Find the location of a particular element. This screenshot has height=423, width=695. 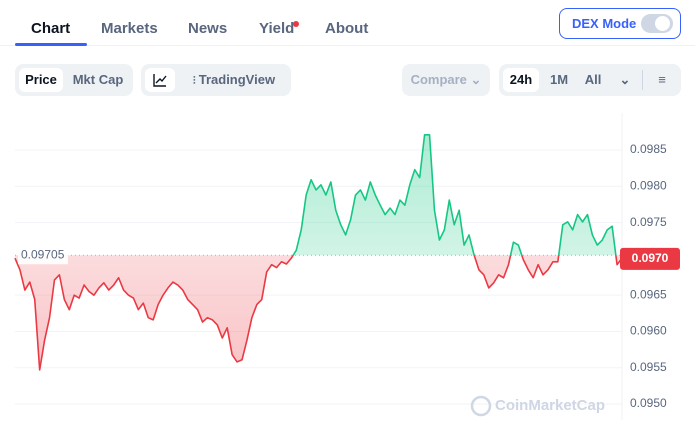

y-tick-label: 0.0985 is located at coordinates (648, 149).